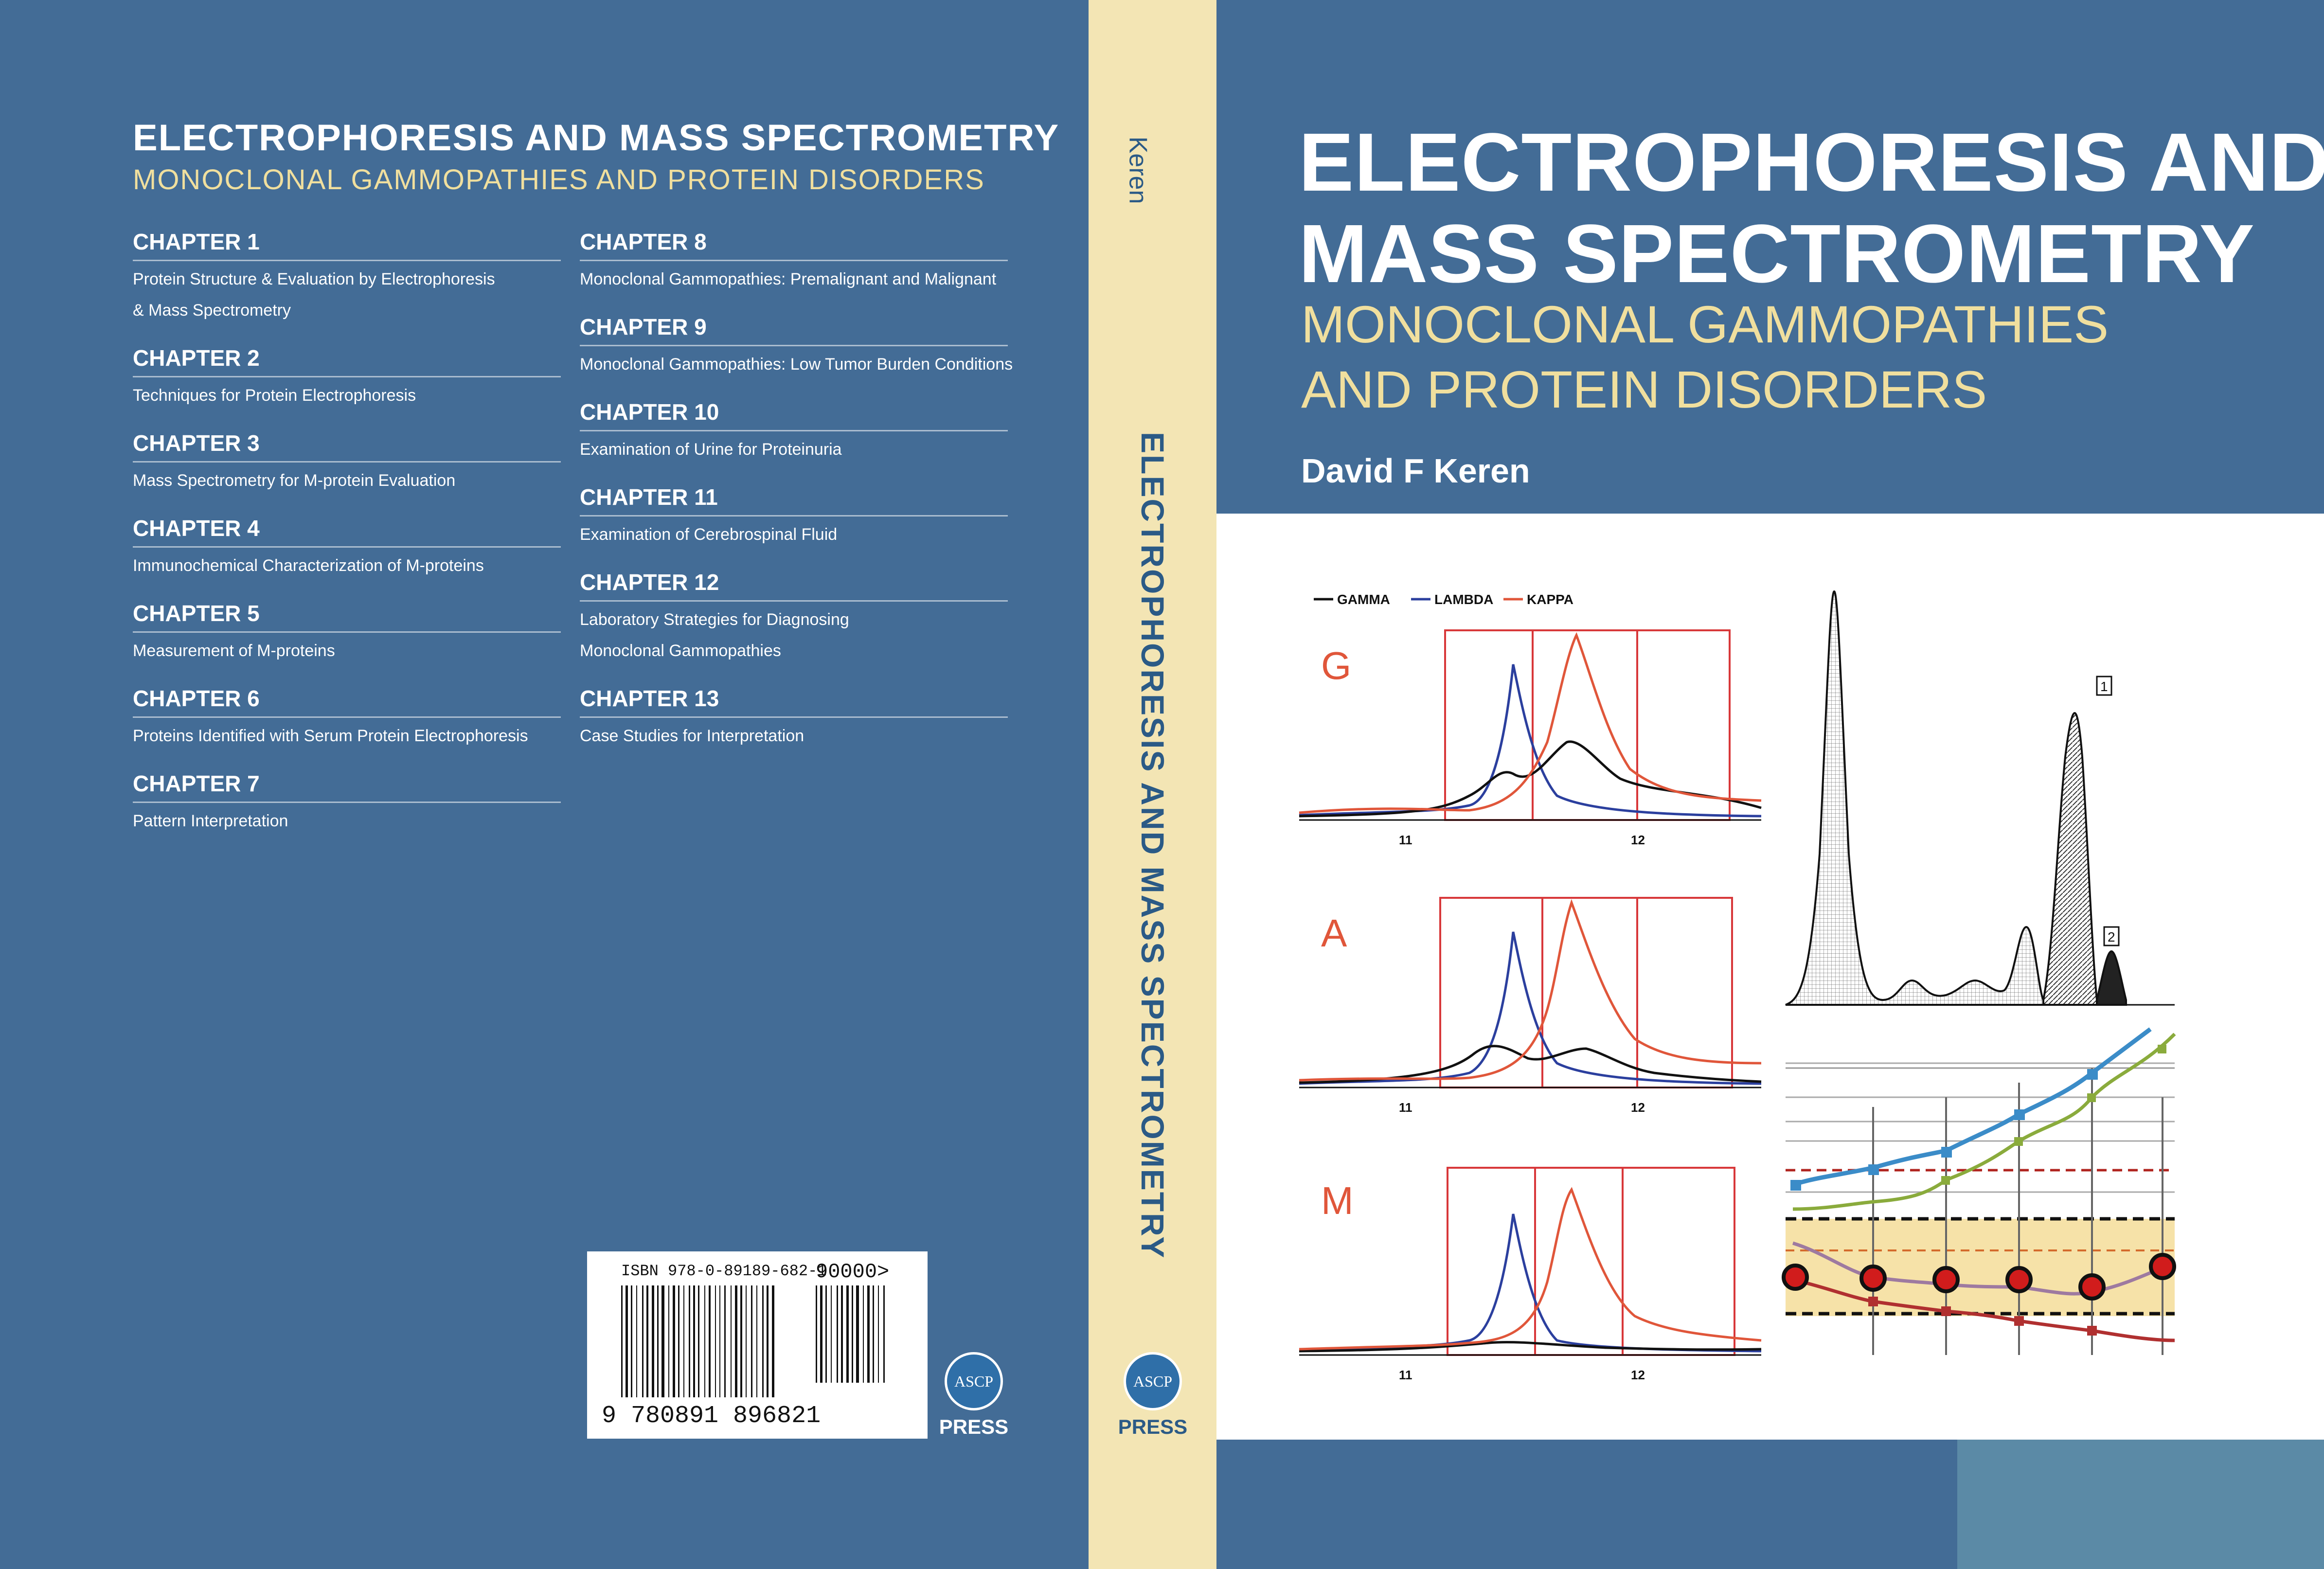 Image resolution: width=2324 pixels, height=1569 pixels. I want to click on chapter-description: Laboratory Strategies for Diagnosing, so click(714, 619).